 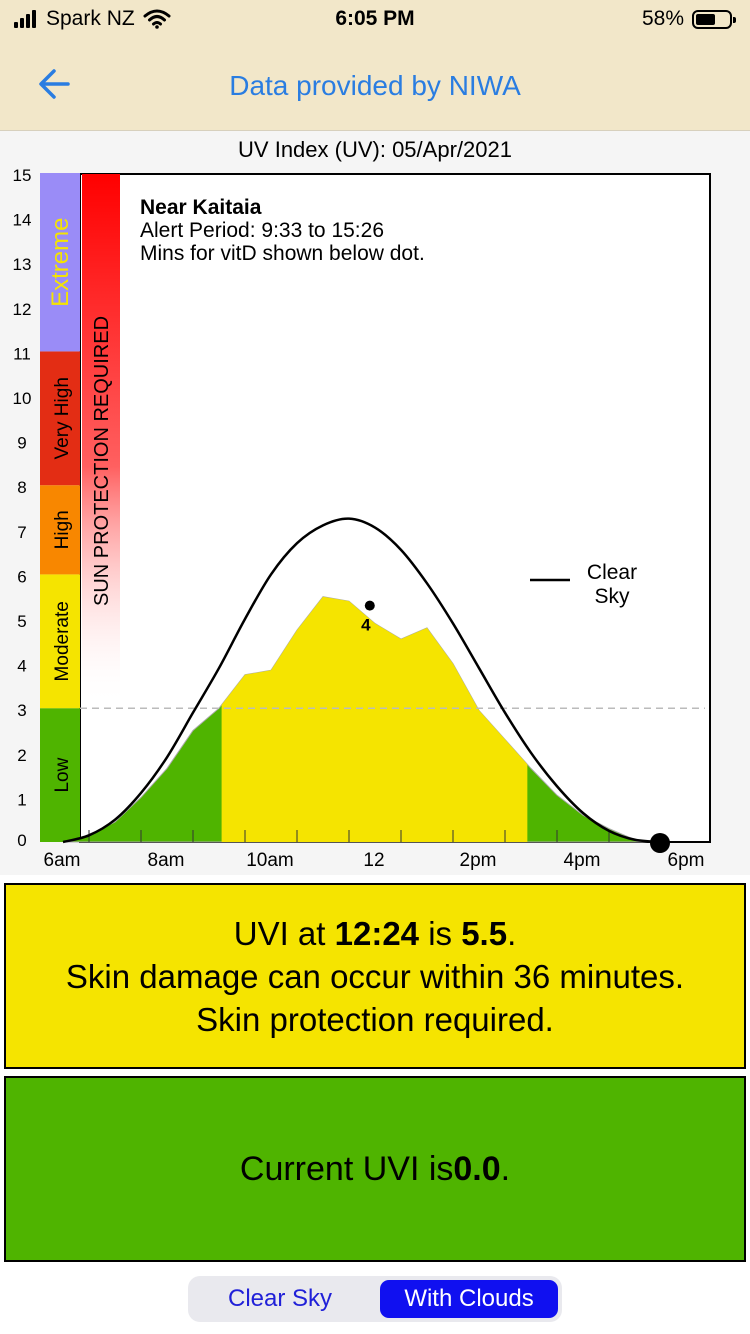 What do you see at coordinates (22, 398) in the screenshot?
I see `y-tick-label: 10` at bounding box center [22, 398].